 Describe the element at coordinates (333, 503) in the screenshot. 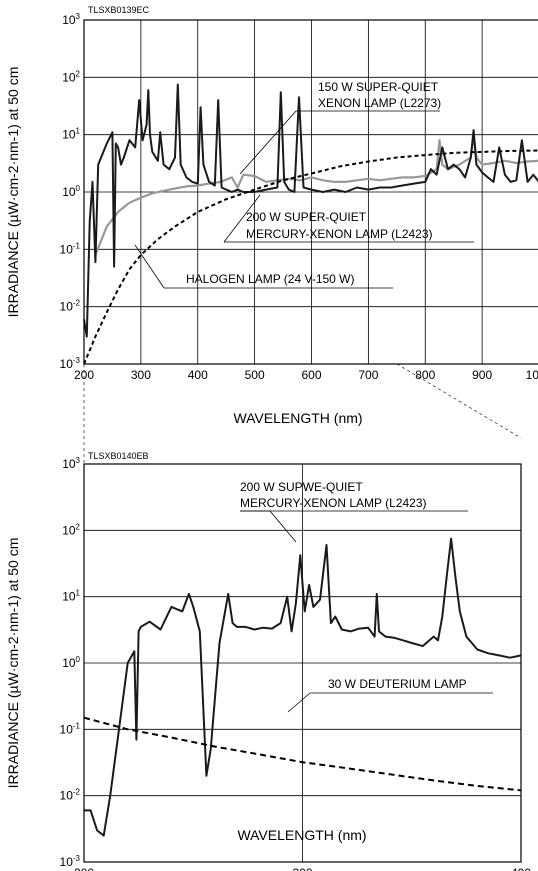

I see `bottom-annotation-hgxe-line2: MERCURY-XENON LAMP (L2423)` at that location.